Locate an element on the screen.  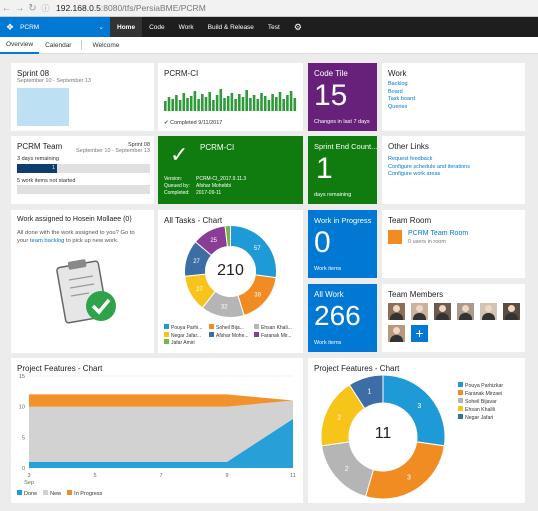
link-task-board: Task board is located at coordinates (401, 99).